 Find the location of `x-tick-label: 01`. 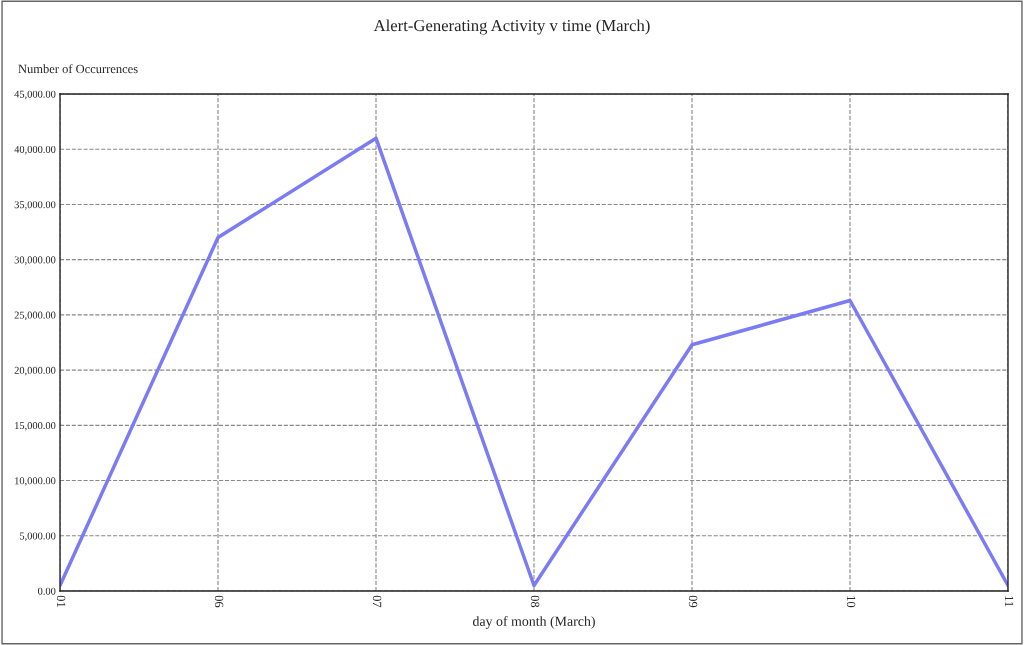

x-tick-label: 01 is located at coordinates (61, 601).